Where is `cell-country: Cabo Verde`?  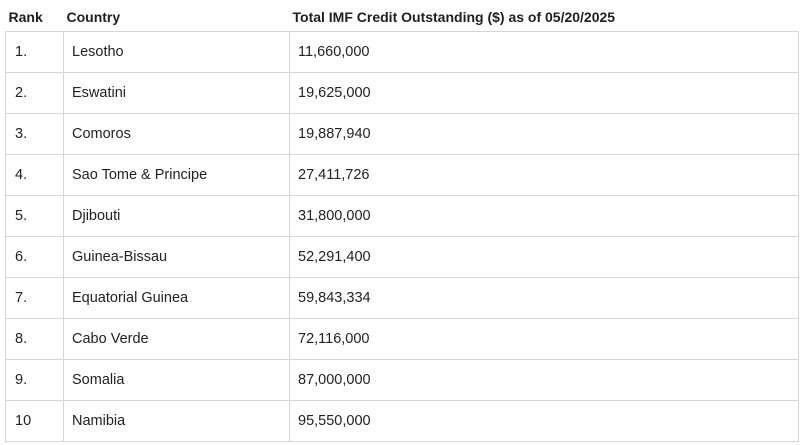 cell-country: Cabo Verde is located at coordinates (176, 339).